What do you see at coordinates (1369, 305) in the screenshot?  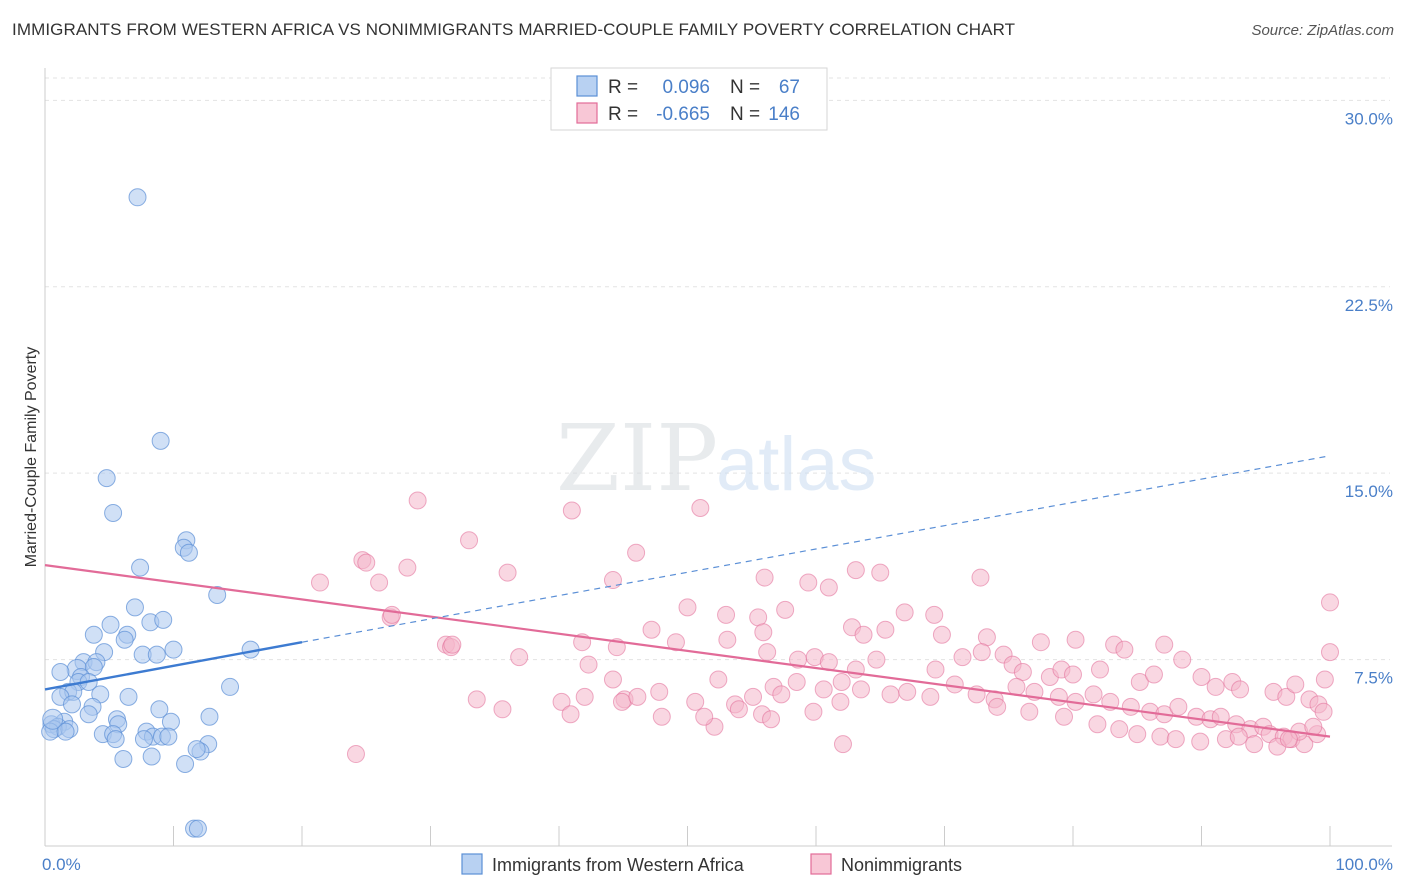 I see `y-tick-label-2: 22.5%` at bounding box center [1369, 305].